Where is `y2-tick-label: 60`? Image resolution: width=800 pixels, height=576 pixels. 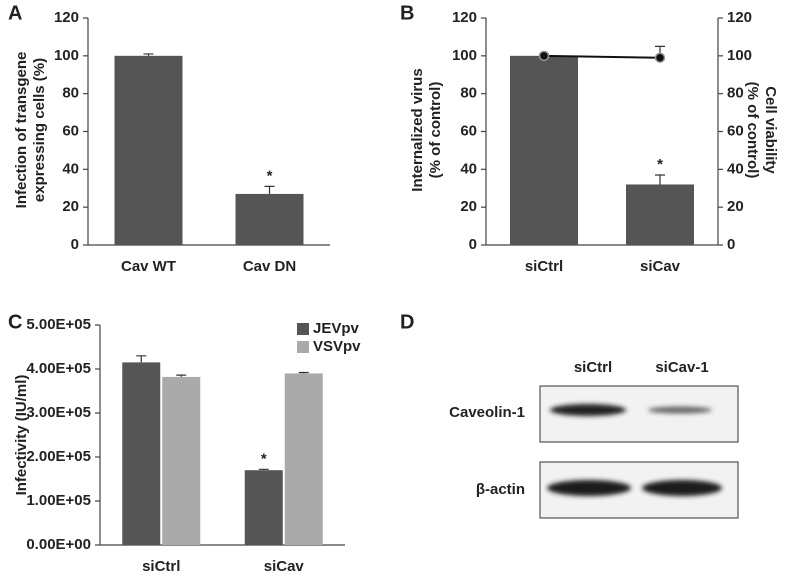 y2-tick-label: 60 is located at coordinates (735, 130).